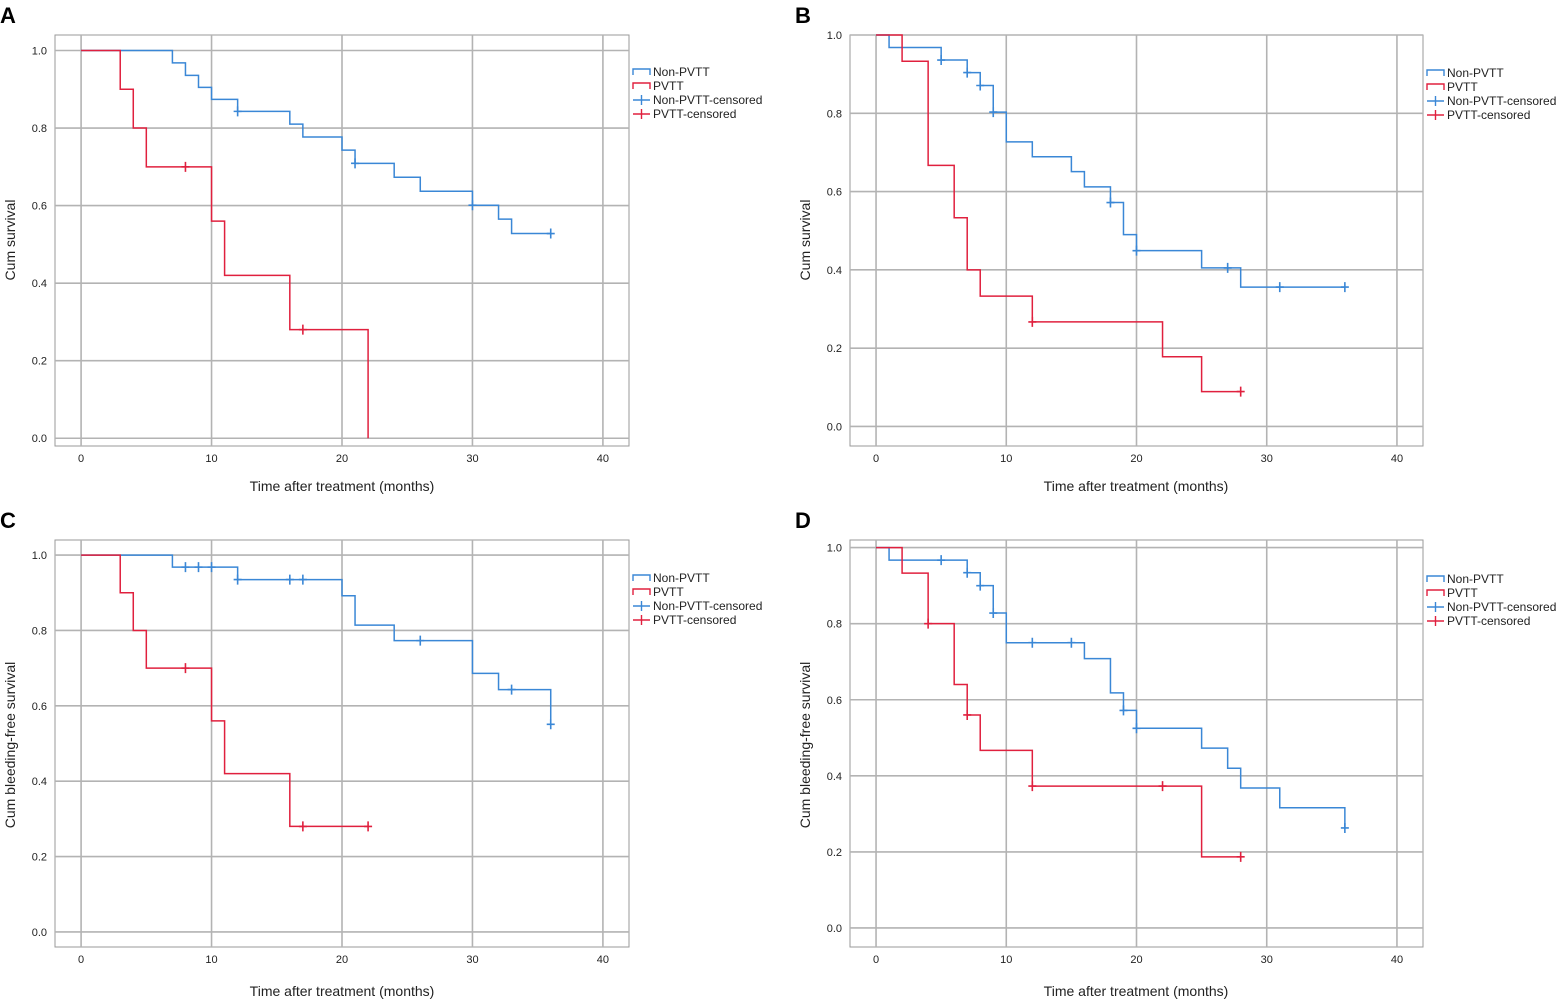 Image resolution: width=1565 pixels, height=1002 pixels. I want to click on panel-letter: C, so click(8, 520).